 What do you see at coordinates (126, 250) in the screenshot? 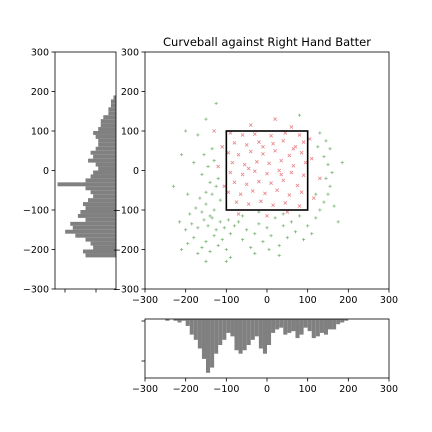
I see `y-tick-label: −200` at bounding box center [126, 250].